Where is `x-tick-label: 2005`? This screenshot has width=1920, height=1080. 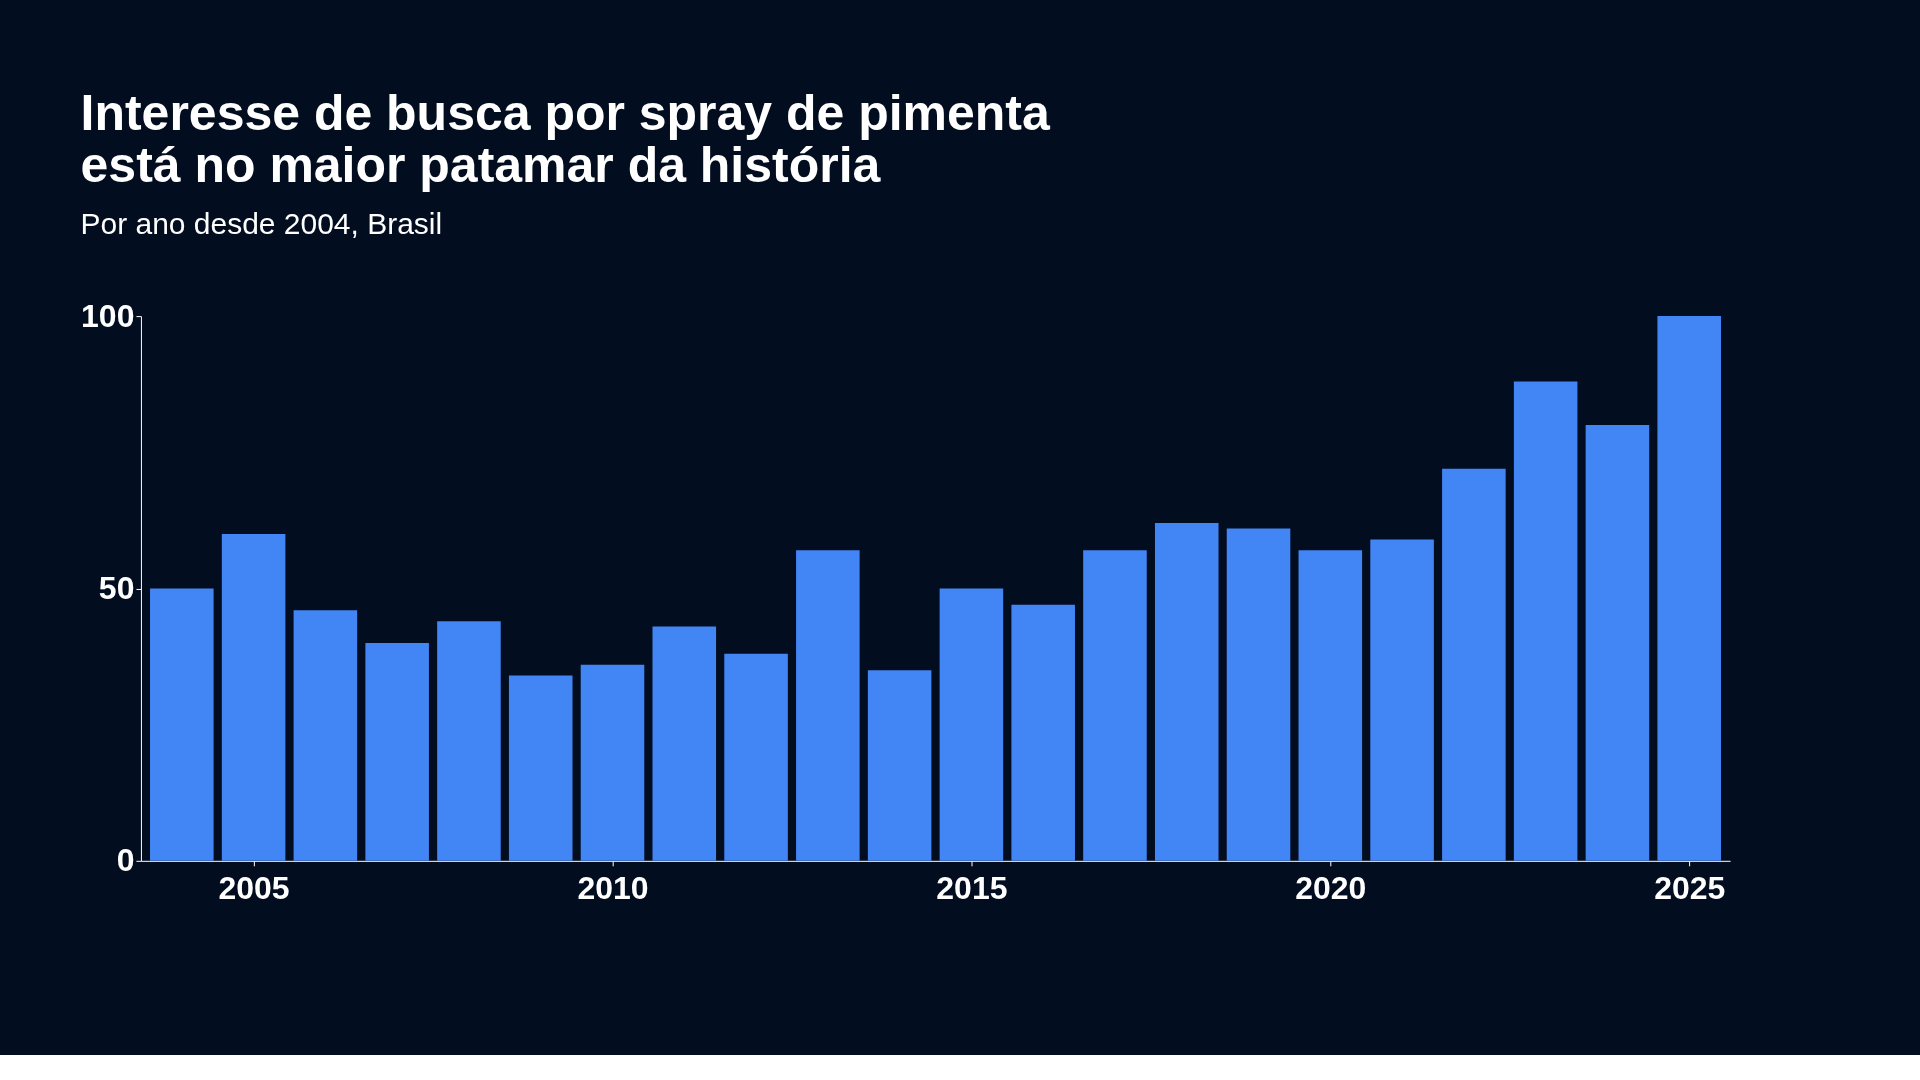
x-tick-label: 2005 is located at coordinates (254, 888).